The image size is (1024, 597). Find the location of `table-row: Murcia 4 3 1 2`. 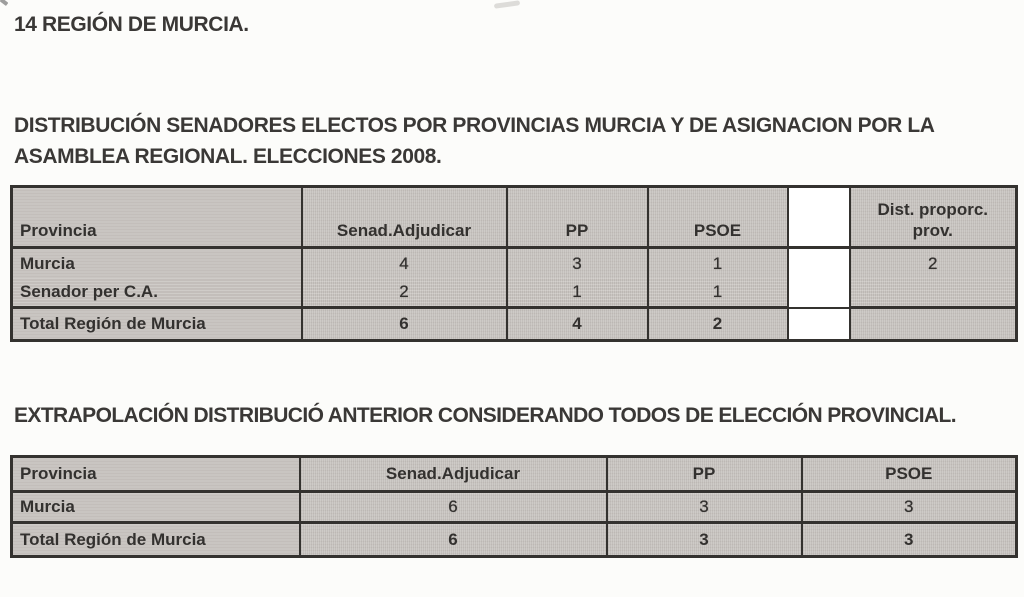

table-row: Murcia 4 3 1 2 is located at coordinates (514, 277).